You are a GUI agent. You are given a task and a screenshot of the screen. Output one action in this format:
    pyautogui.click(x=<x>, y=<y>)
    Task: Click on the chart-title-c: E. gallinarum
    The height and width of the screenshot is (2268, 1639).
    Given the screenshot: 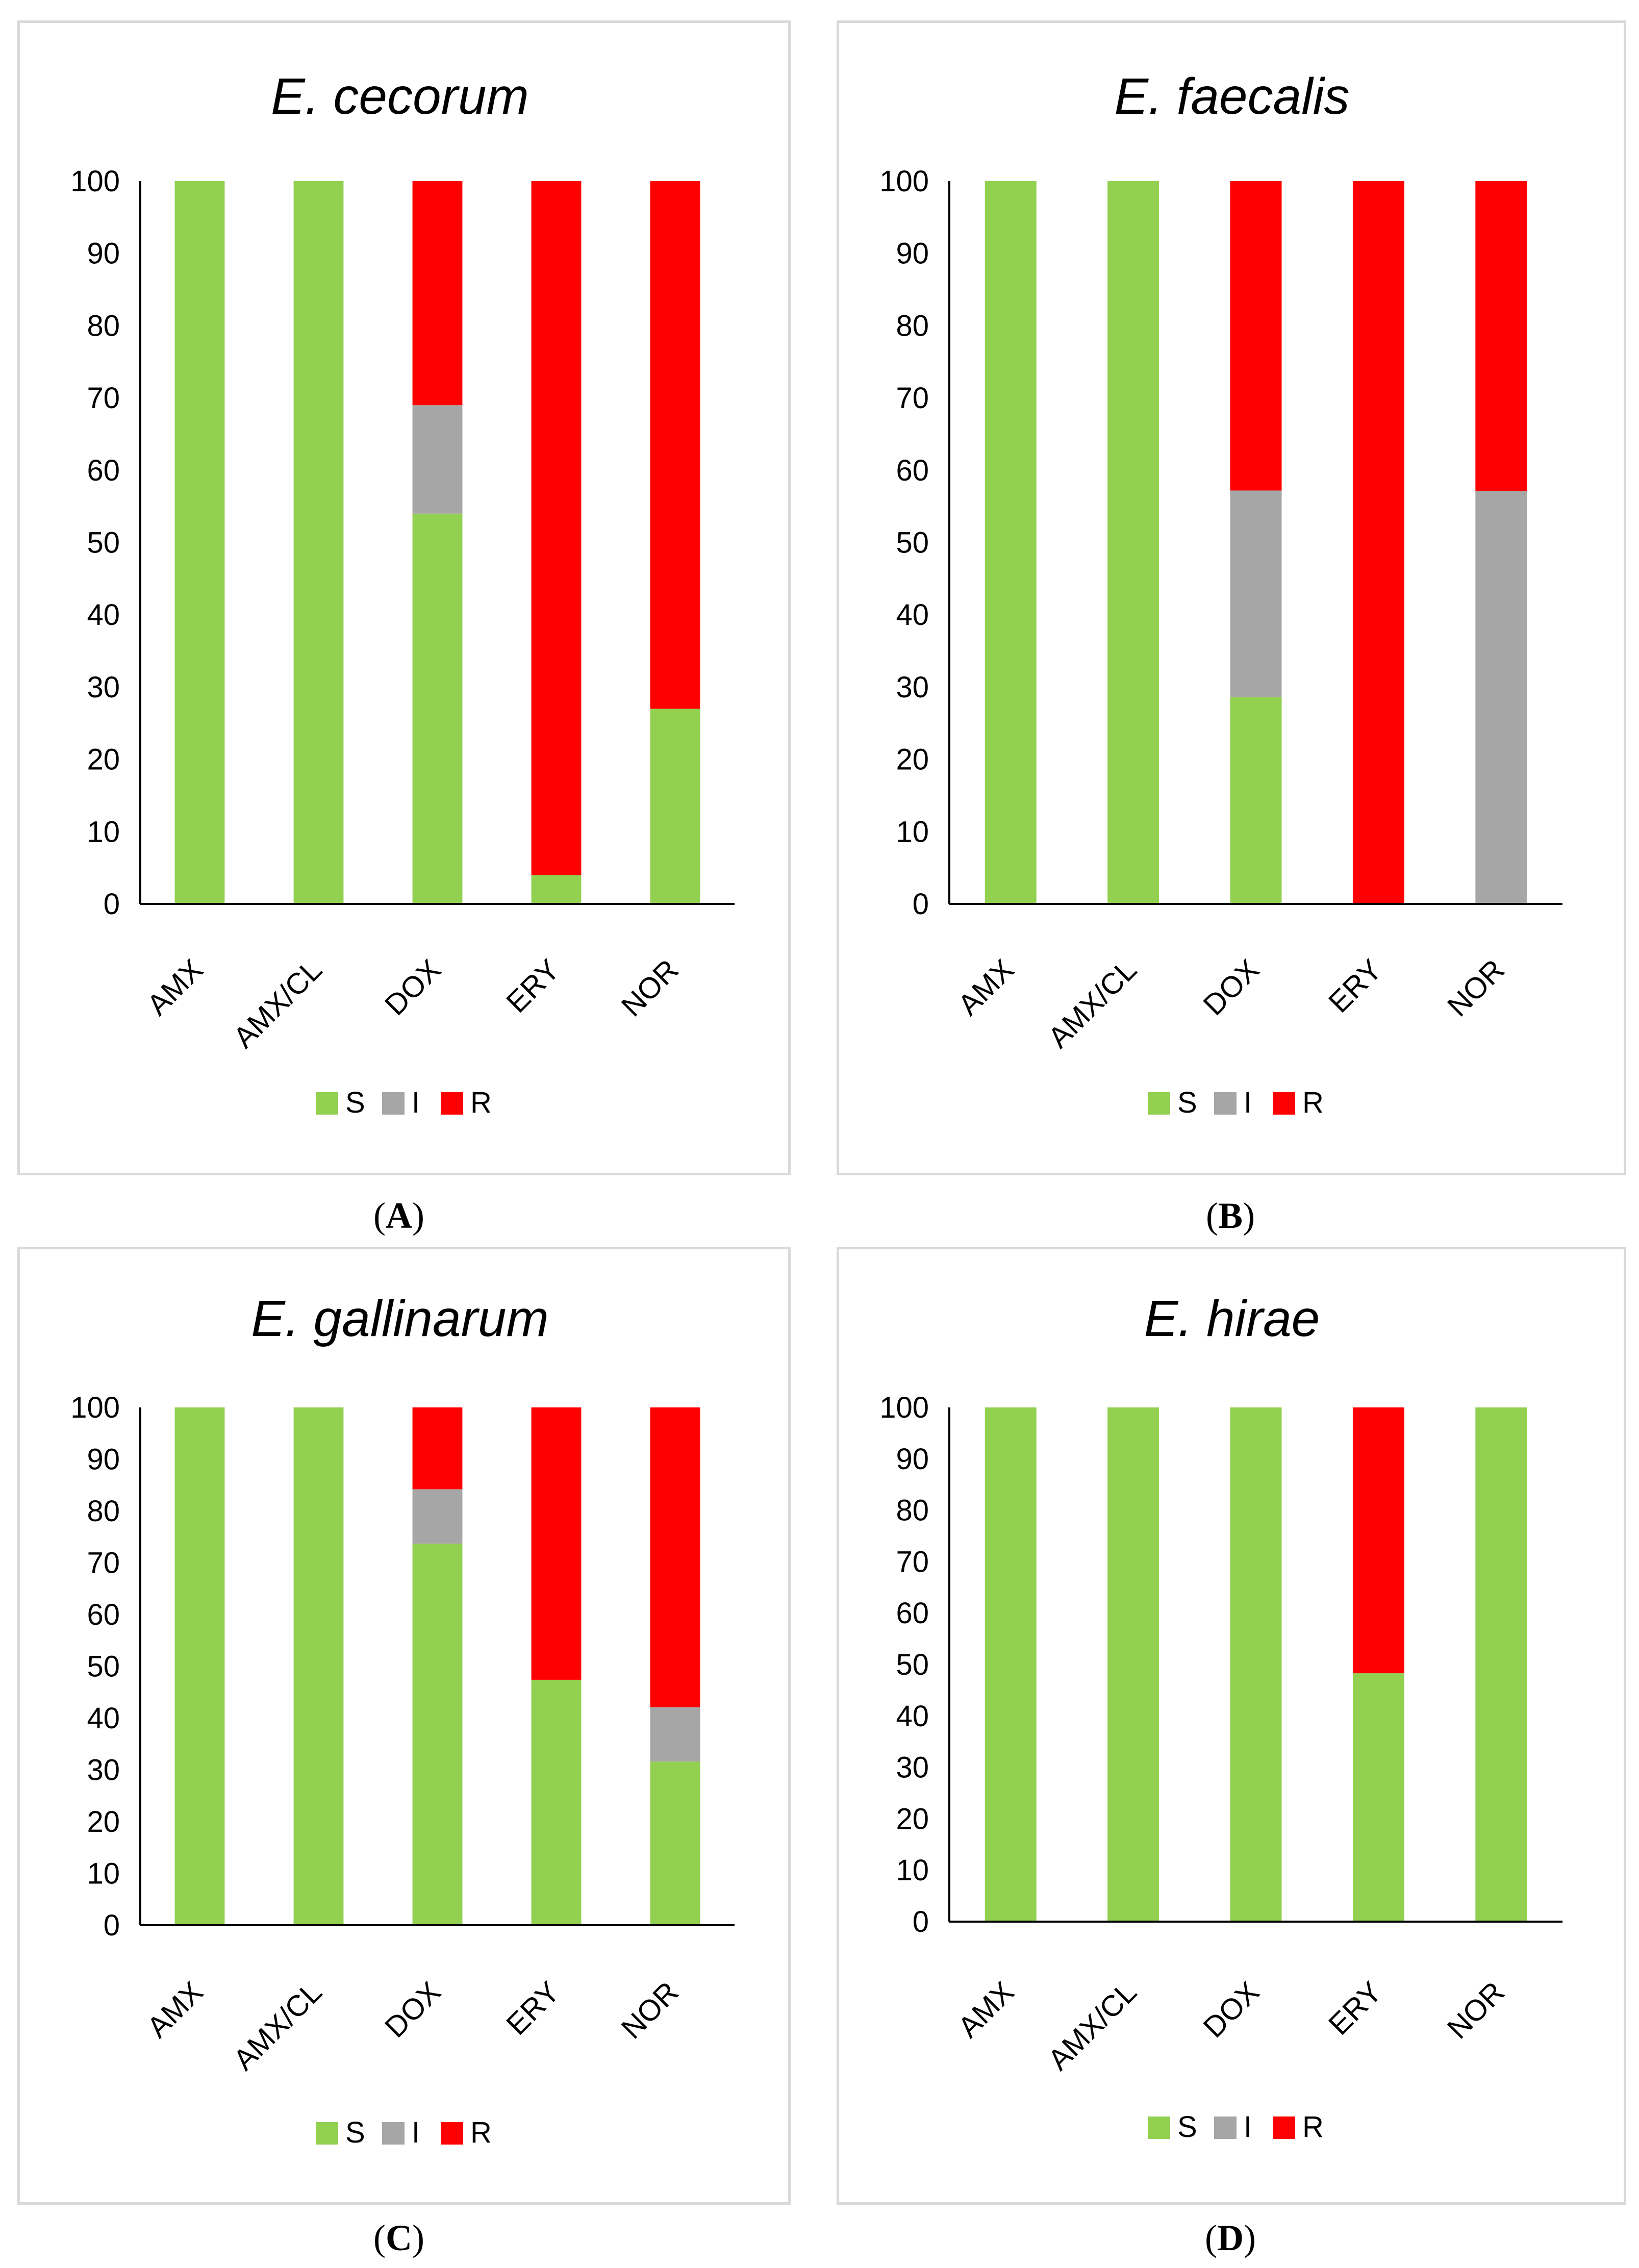 What is the action you would take?
    pyautogui.click(x=400, y=1318)
    